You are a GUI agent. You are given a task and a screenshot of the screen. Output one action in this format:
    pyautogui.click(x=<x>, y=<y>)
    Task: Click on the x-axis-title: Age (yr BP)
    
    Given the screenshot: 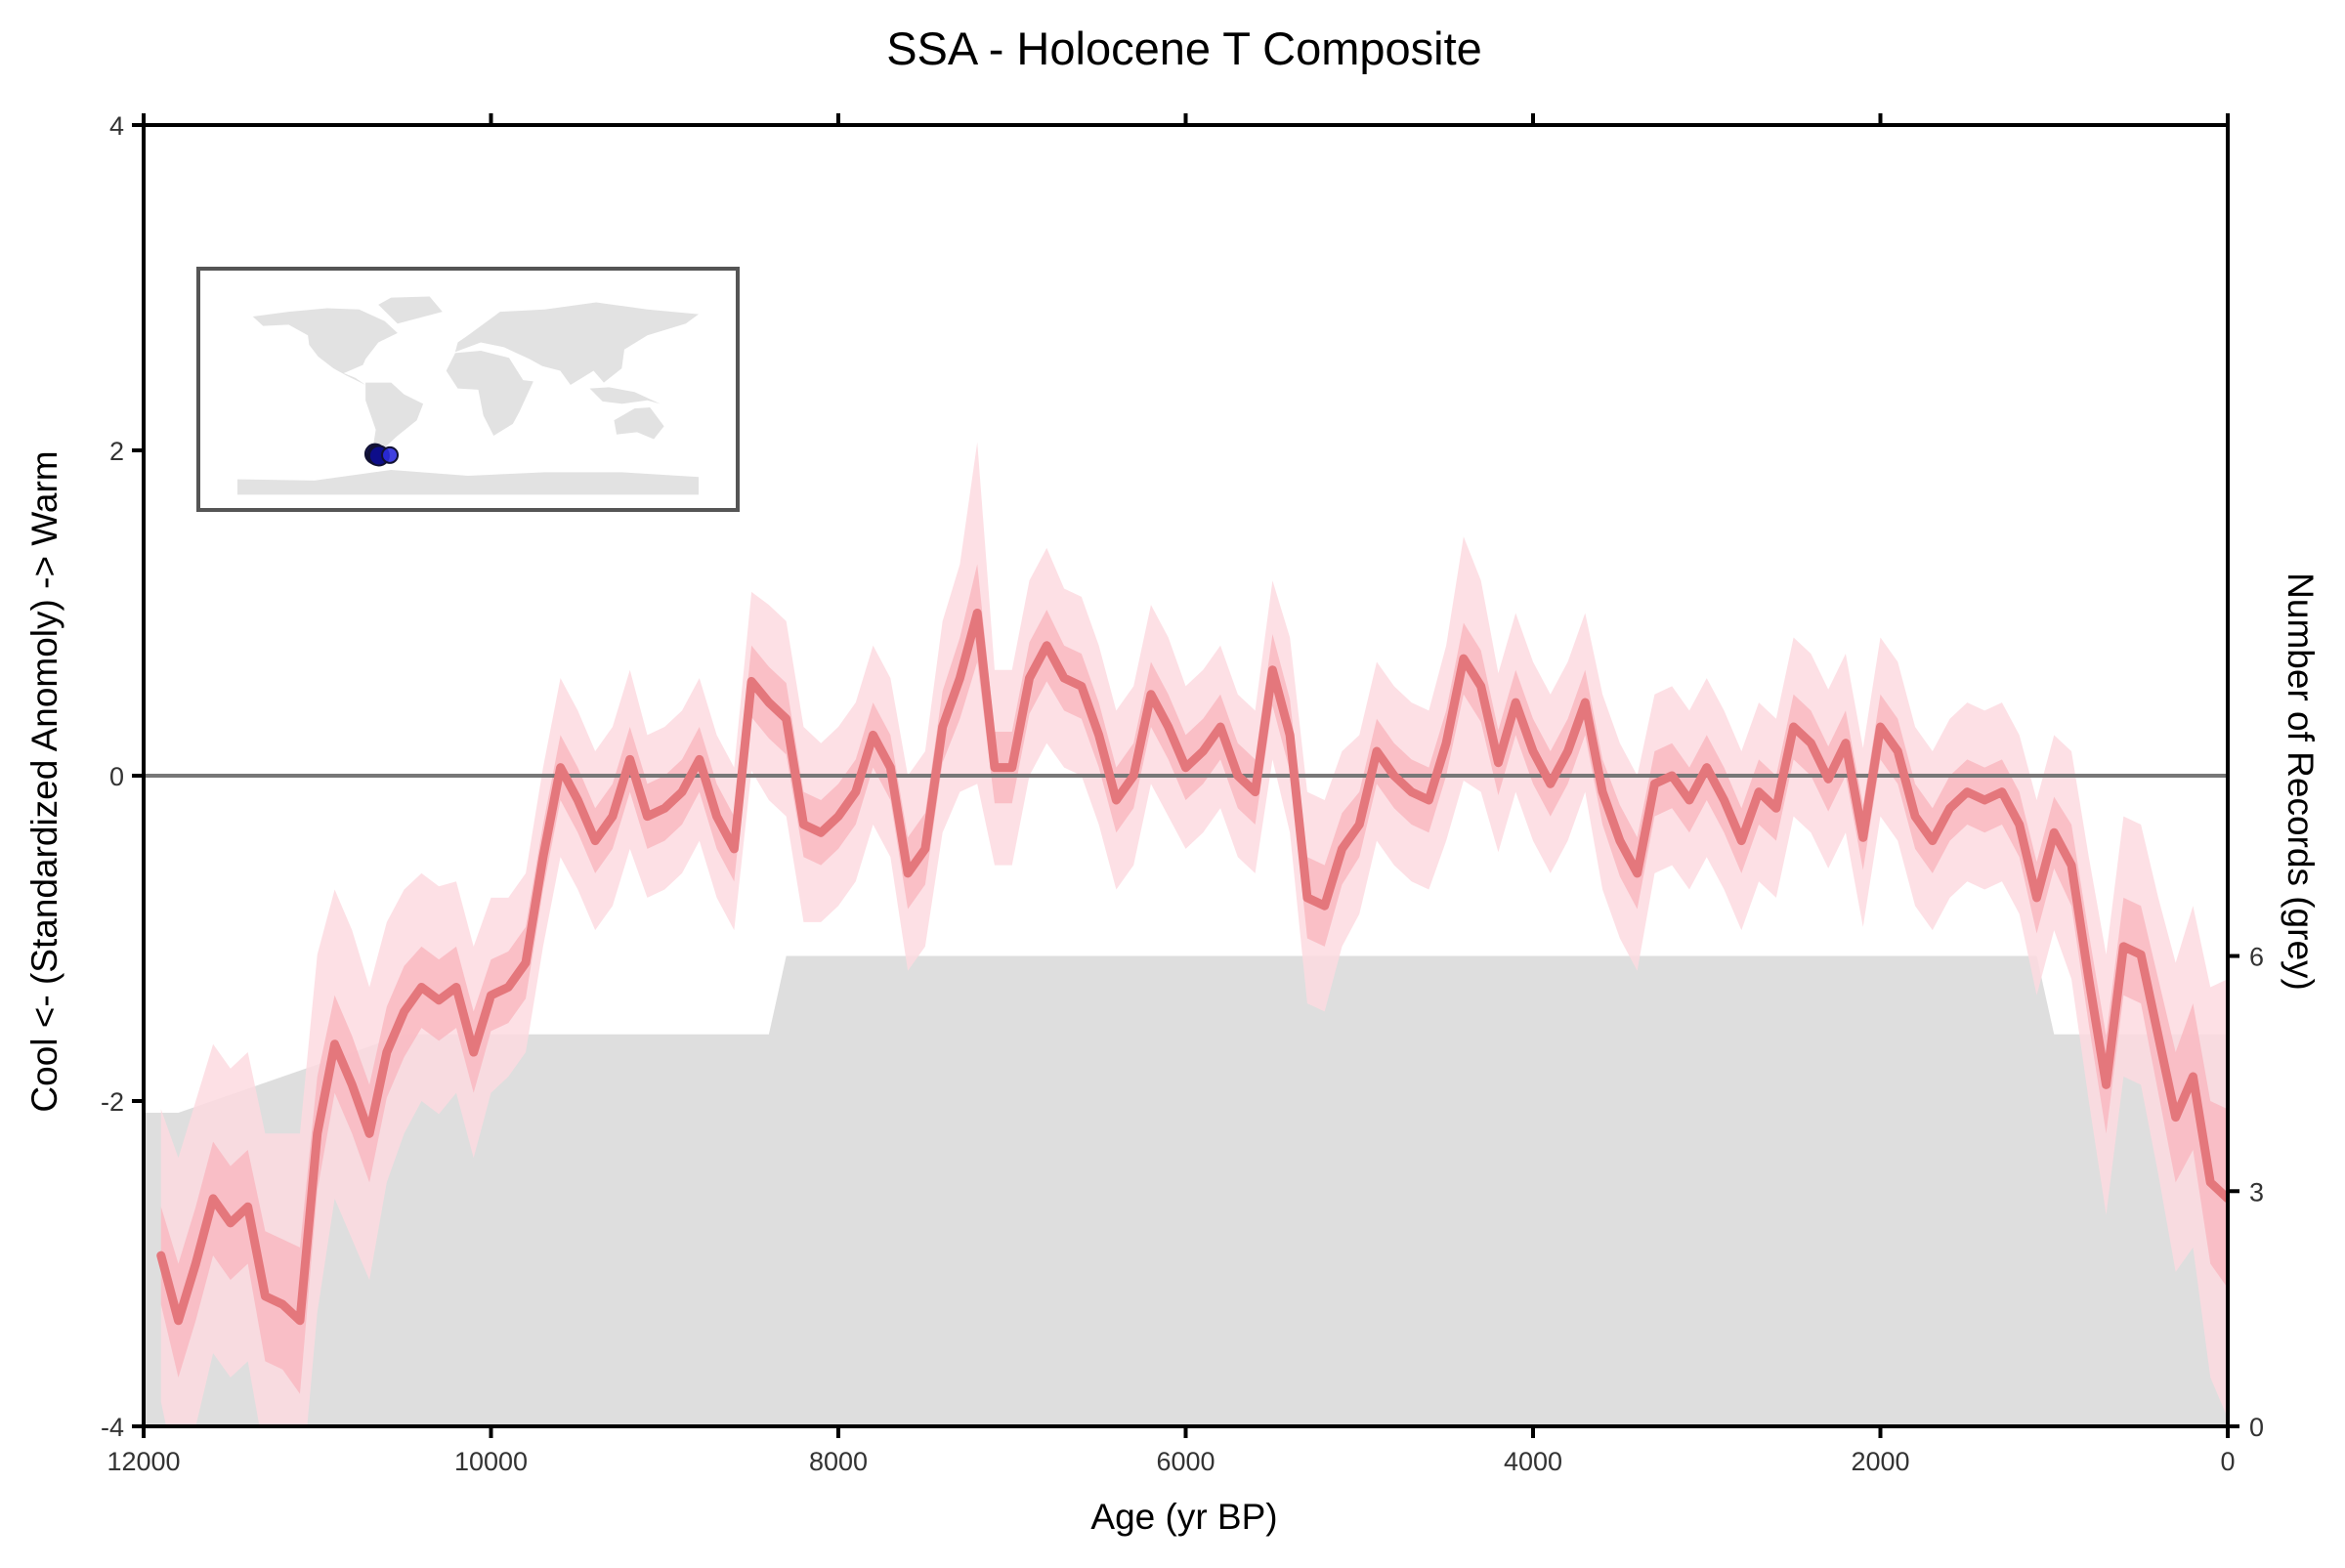 What is the action you would take?
    pyautogui.click(x=1183, y=1517)
    